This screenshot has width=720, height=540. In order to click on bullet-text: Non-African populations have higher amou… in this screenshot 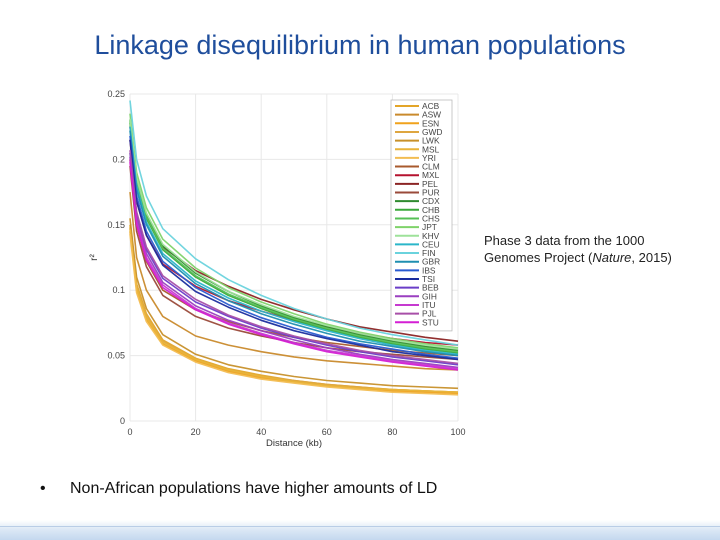, I will do `click(254, 488)`.